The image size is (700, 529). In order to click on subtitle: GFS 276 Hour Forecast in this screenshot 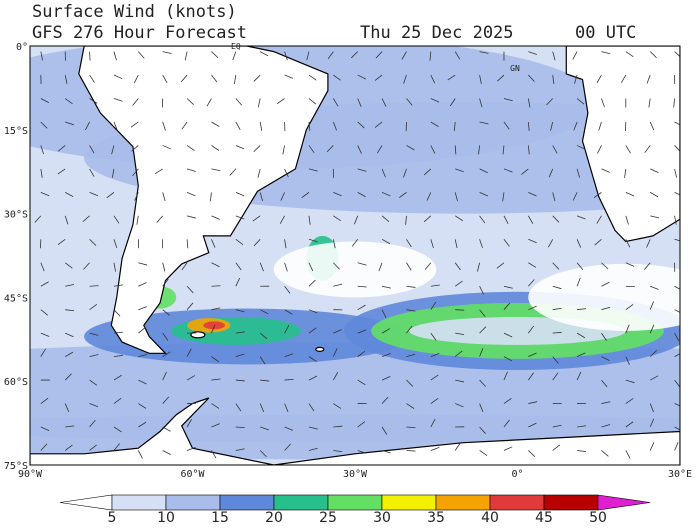, I will do `click(139, 33)`.